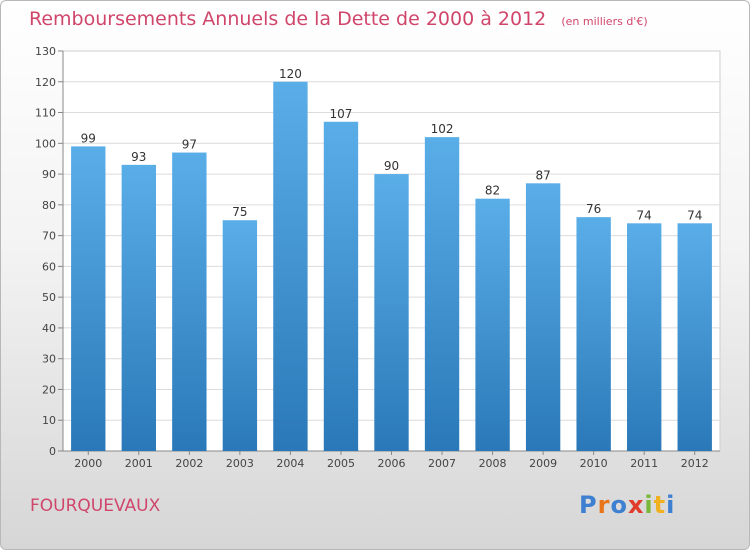  Describe the element at coordinates (189, 302) in the screenshot. I see `bar-2002` at that location.